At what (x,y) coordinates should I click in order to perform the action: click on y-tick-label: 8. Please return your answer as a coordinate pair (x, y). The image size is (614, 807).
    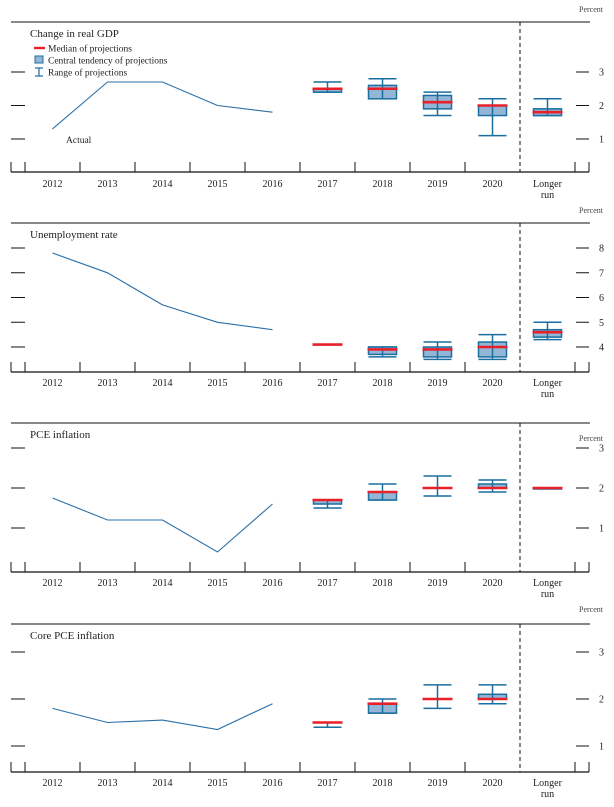
    Looking at the image, I should click on (601, 249).